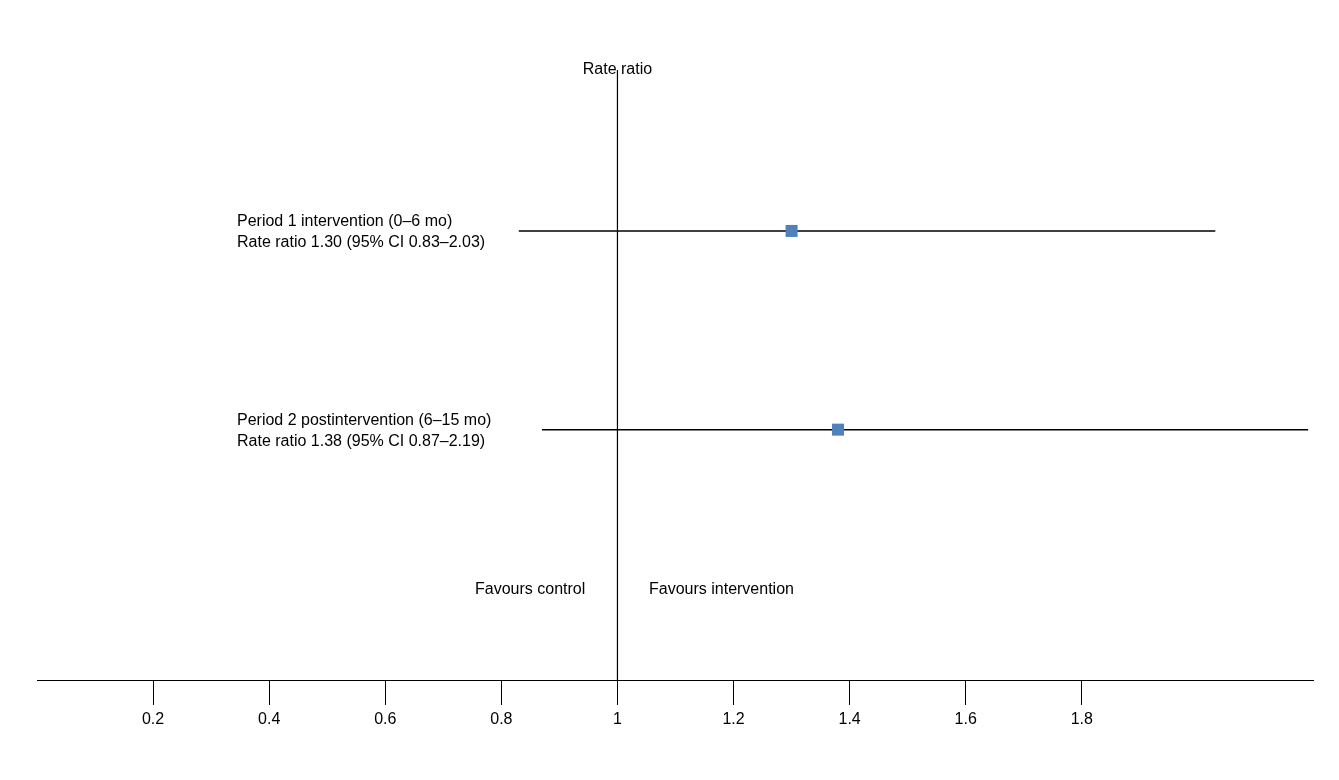 The image size is (1339, 780). Describe the element at coordinates (617, 719) in the screenshot. I see `x-tick-label: 1` at that location.